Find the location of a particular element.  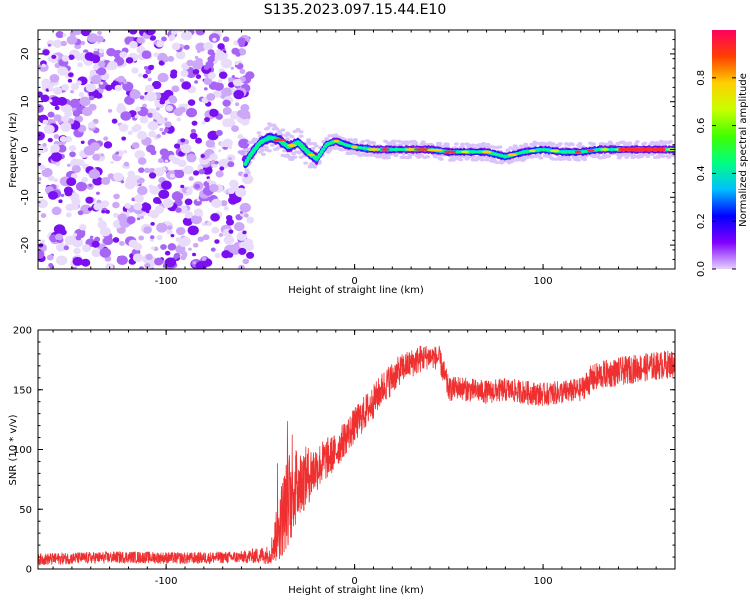

colorbar-tick-label: 0.6 is located at coordinates (701, 126).